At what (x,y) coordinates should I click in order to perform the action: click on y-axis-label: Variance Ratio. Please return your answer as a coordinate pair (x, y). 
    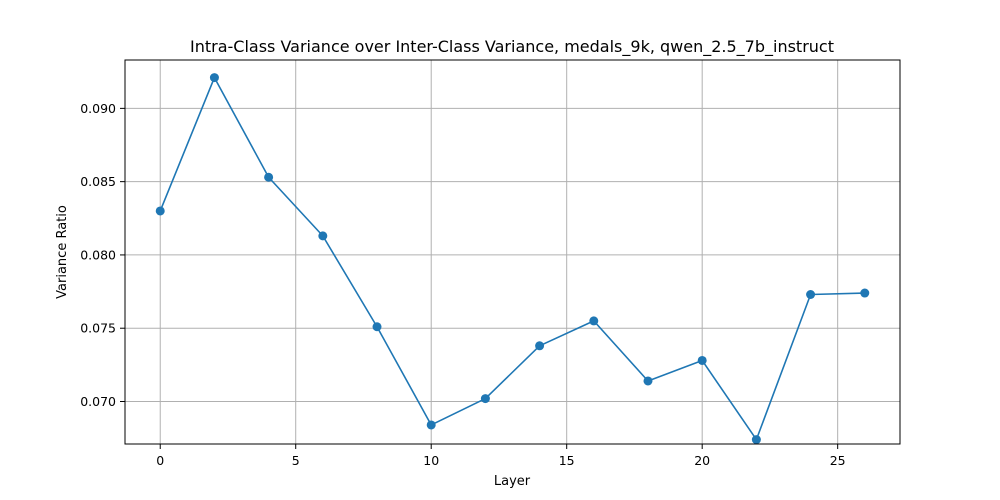
    Looking at the image, I should click on (62, 252).